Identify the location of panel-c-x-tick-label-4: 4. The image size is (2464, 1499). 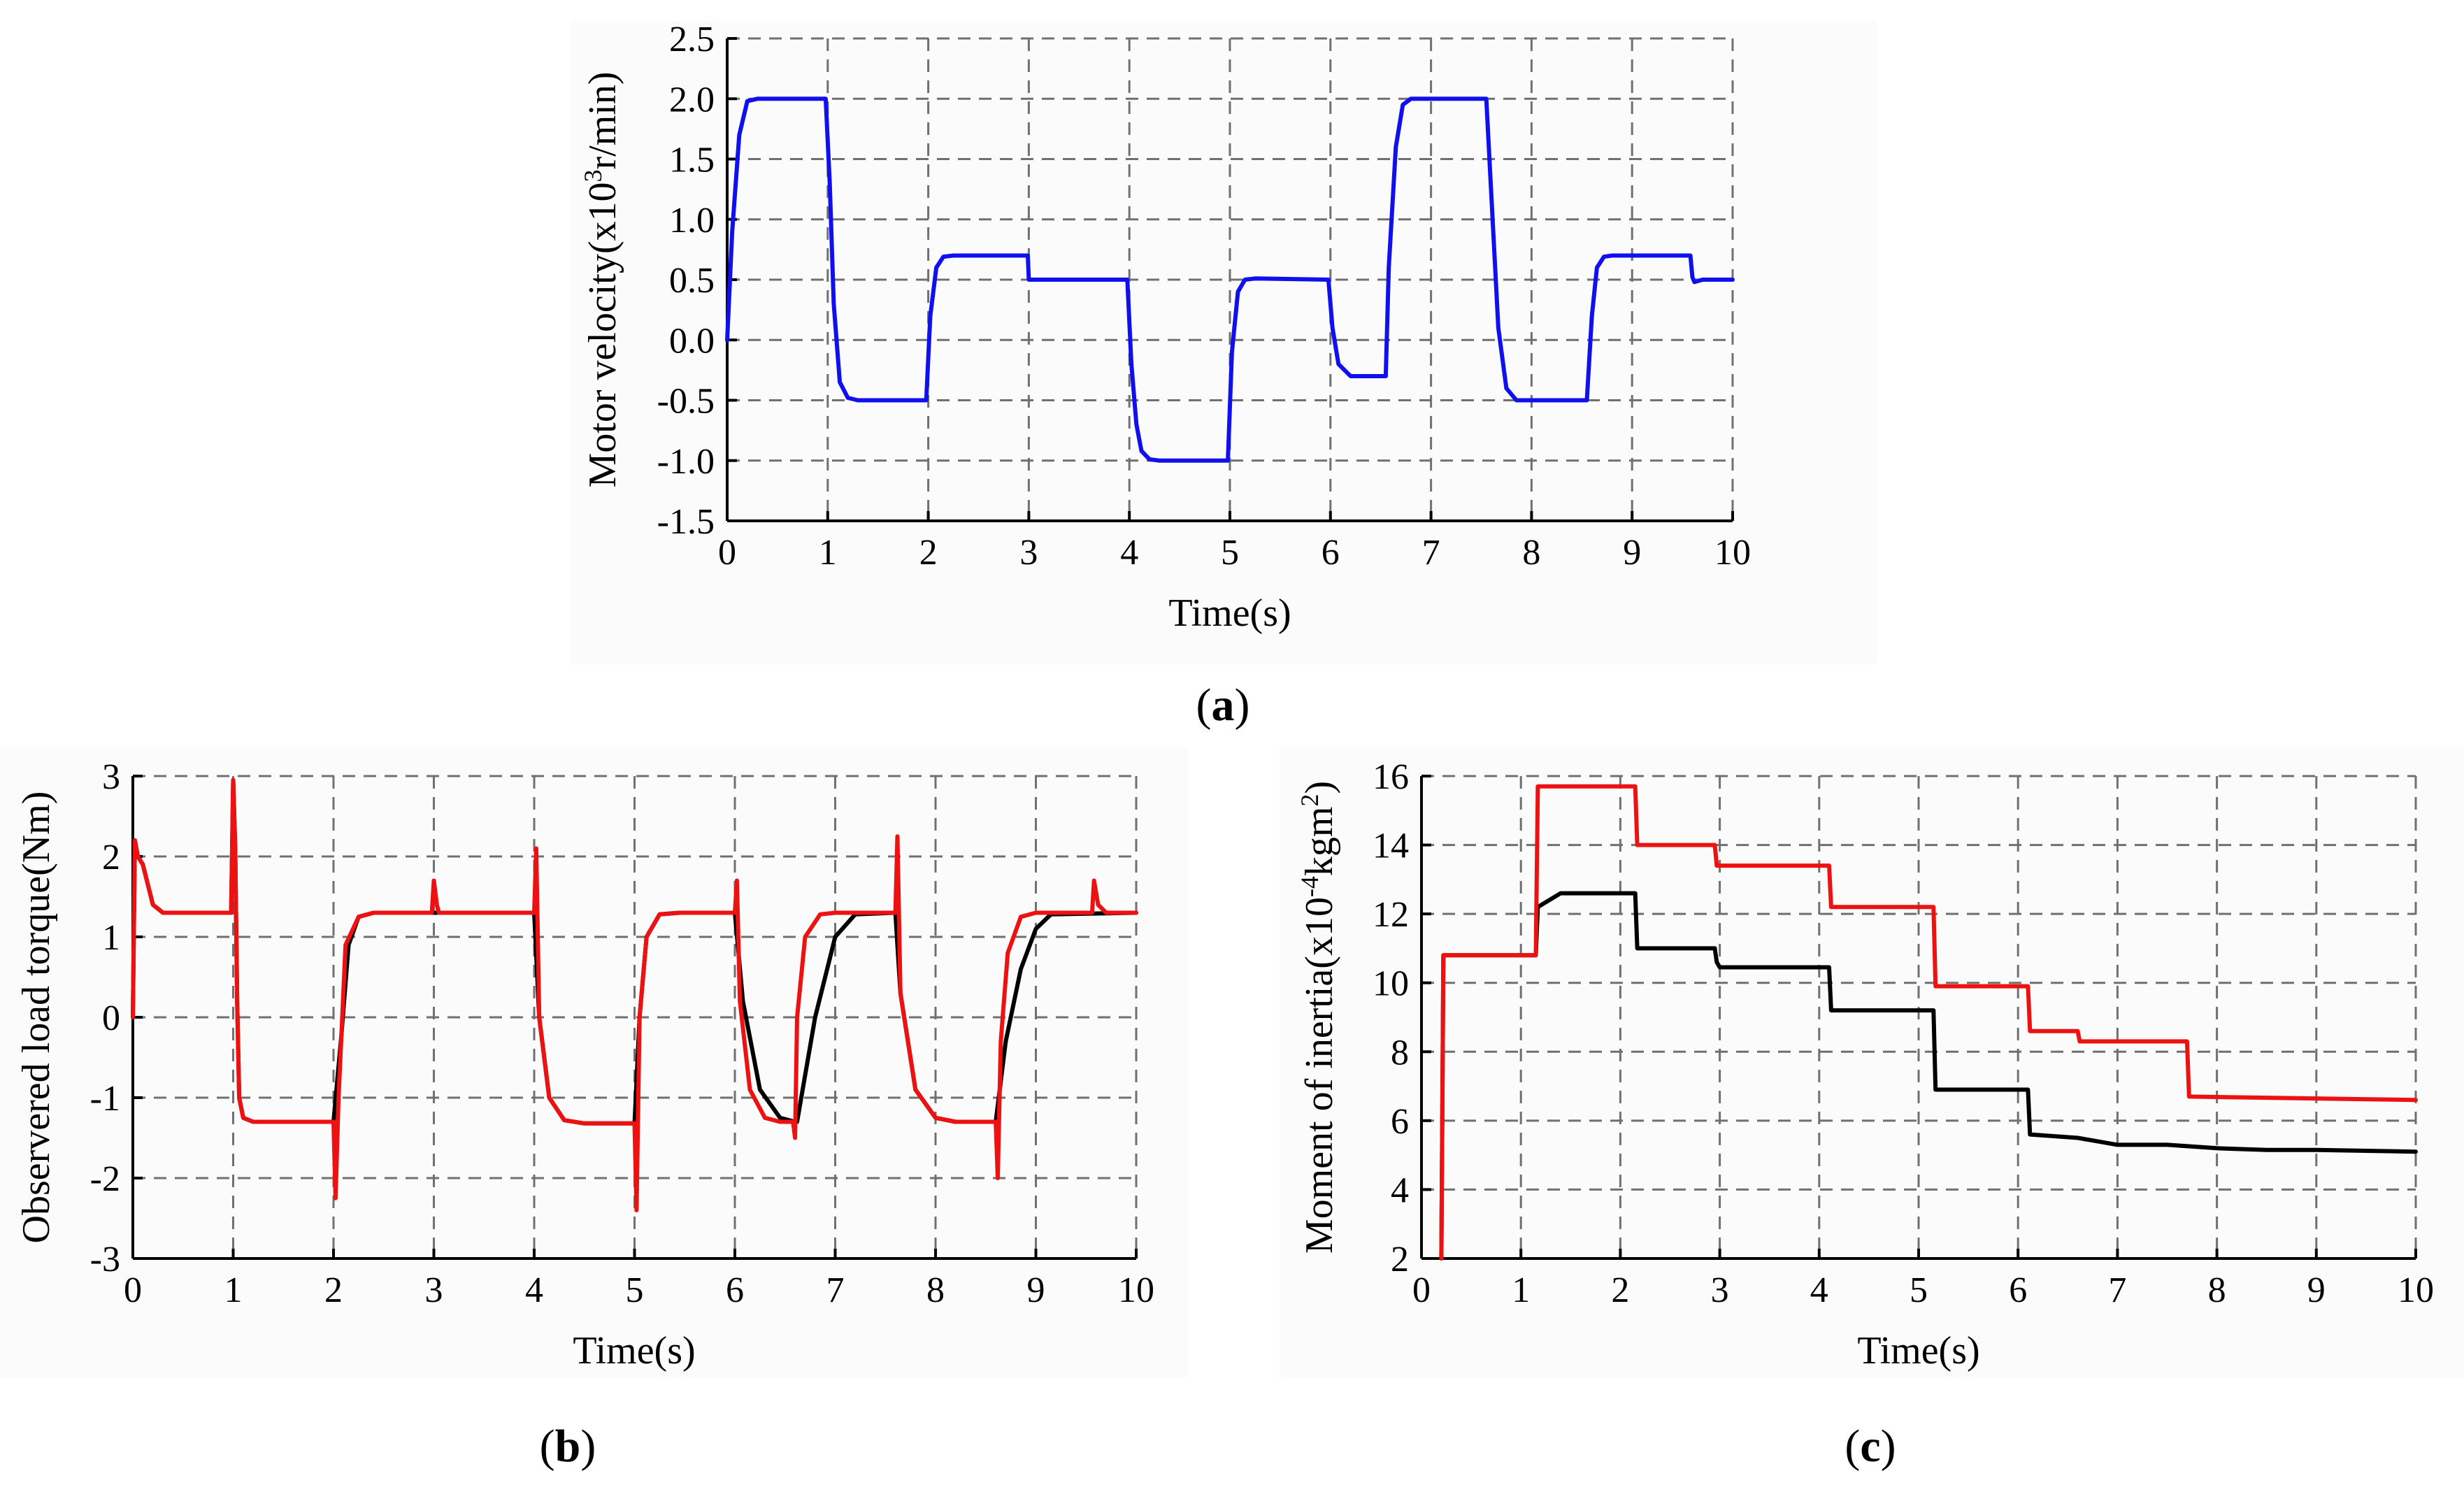
(1819, 1290).